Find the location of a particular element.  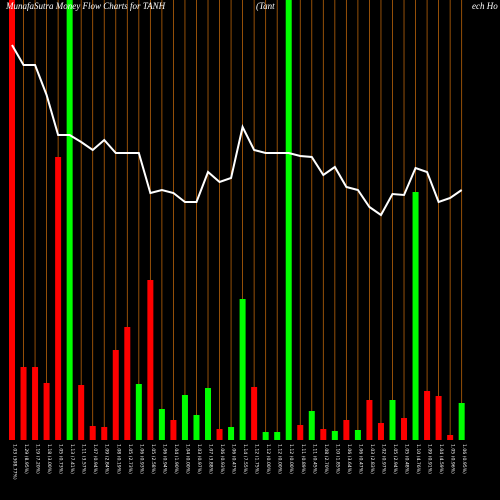

x-tick-label: 1.12 (1.75%) is located at coordinates (257, 459).